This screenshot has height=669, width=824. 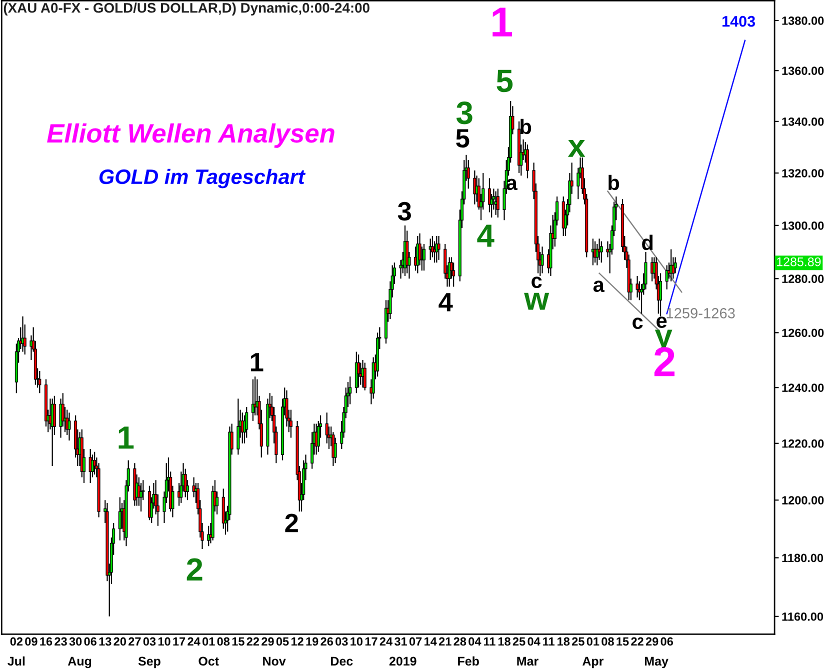 I want to click on x-tick-label: 18, so click(x=504, y=641).